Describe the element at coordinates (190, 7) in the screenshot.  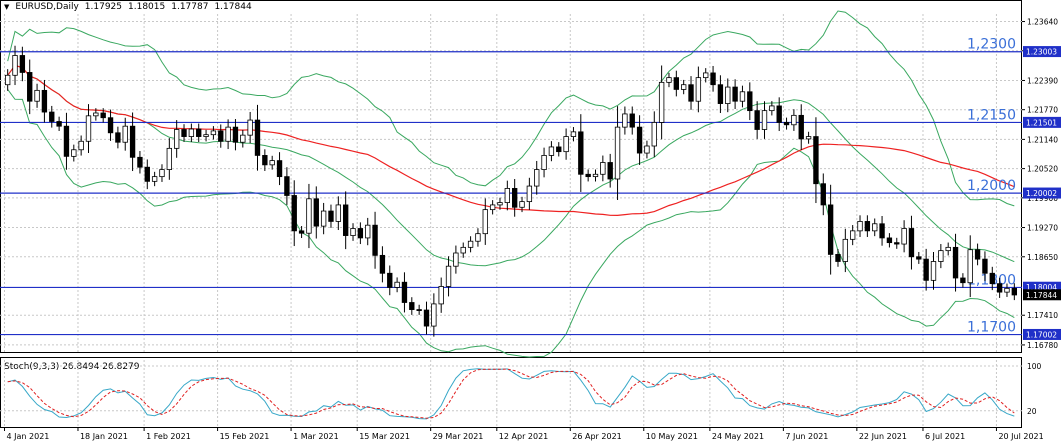
I see `low-value: 1.17787` at that location.